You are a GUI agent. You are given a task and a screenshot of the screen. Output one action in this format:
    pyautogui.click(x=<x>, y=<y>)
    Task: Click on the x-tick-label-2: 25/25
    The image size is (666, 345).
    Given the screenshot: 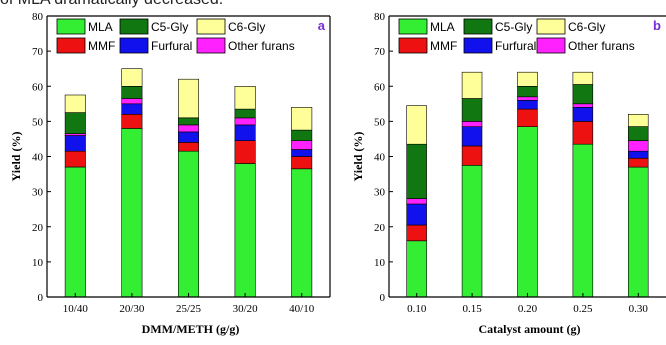 What is the action you would take?
    pyautogui.click(x=189, y=309)
    